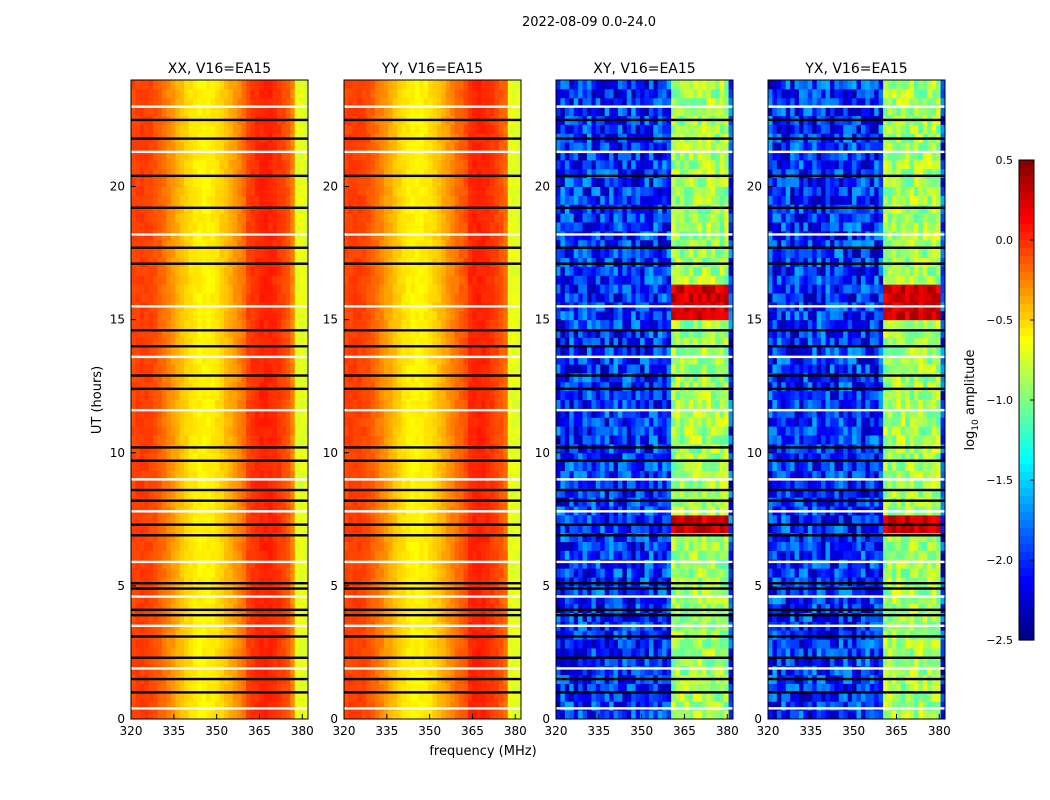  I want to click on flagged-row, so click(219, 511).